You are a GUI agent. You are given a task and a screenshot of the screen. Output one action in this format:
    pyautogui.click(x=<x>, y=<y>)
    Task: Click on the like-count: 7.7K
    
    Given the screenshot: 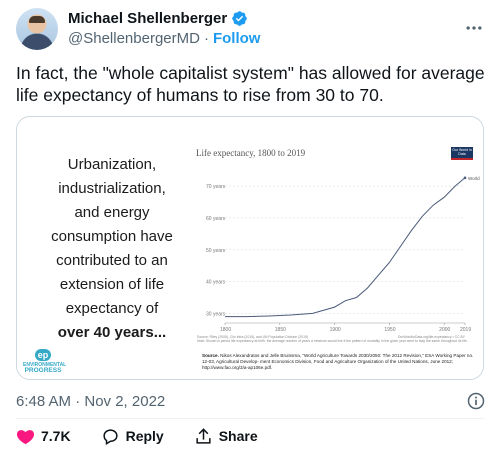 What is the action you would take?
    pyautogui.click(x=56, y=436)
    